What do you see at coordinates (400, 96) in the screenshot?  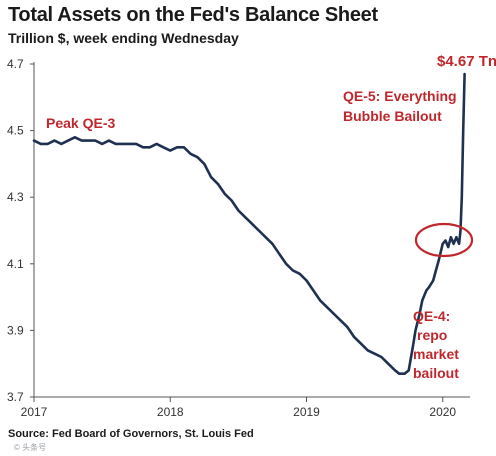 I see `annotation-qe5-line1: QE-5: Everything` at bounding box center [400, 96].